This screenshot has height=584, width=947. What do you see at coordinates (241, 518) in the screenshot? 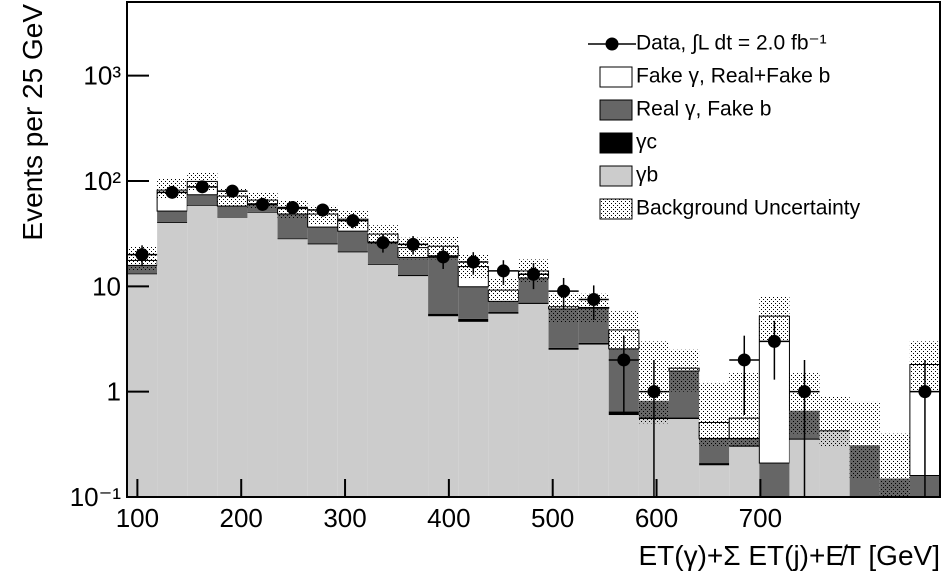
I see `x-tick-label: 200` at bounding box center [241, 518].